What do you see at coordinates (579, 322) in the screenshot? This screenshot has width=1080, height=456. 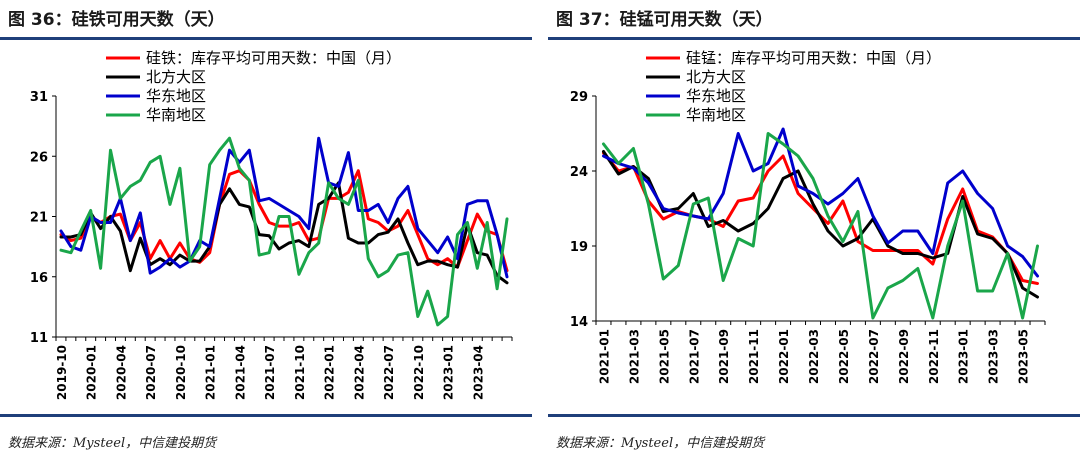 I see `y-tick-label: 14` at bounding box center [579, 322].